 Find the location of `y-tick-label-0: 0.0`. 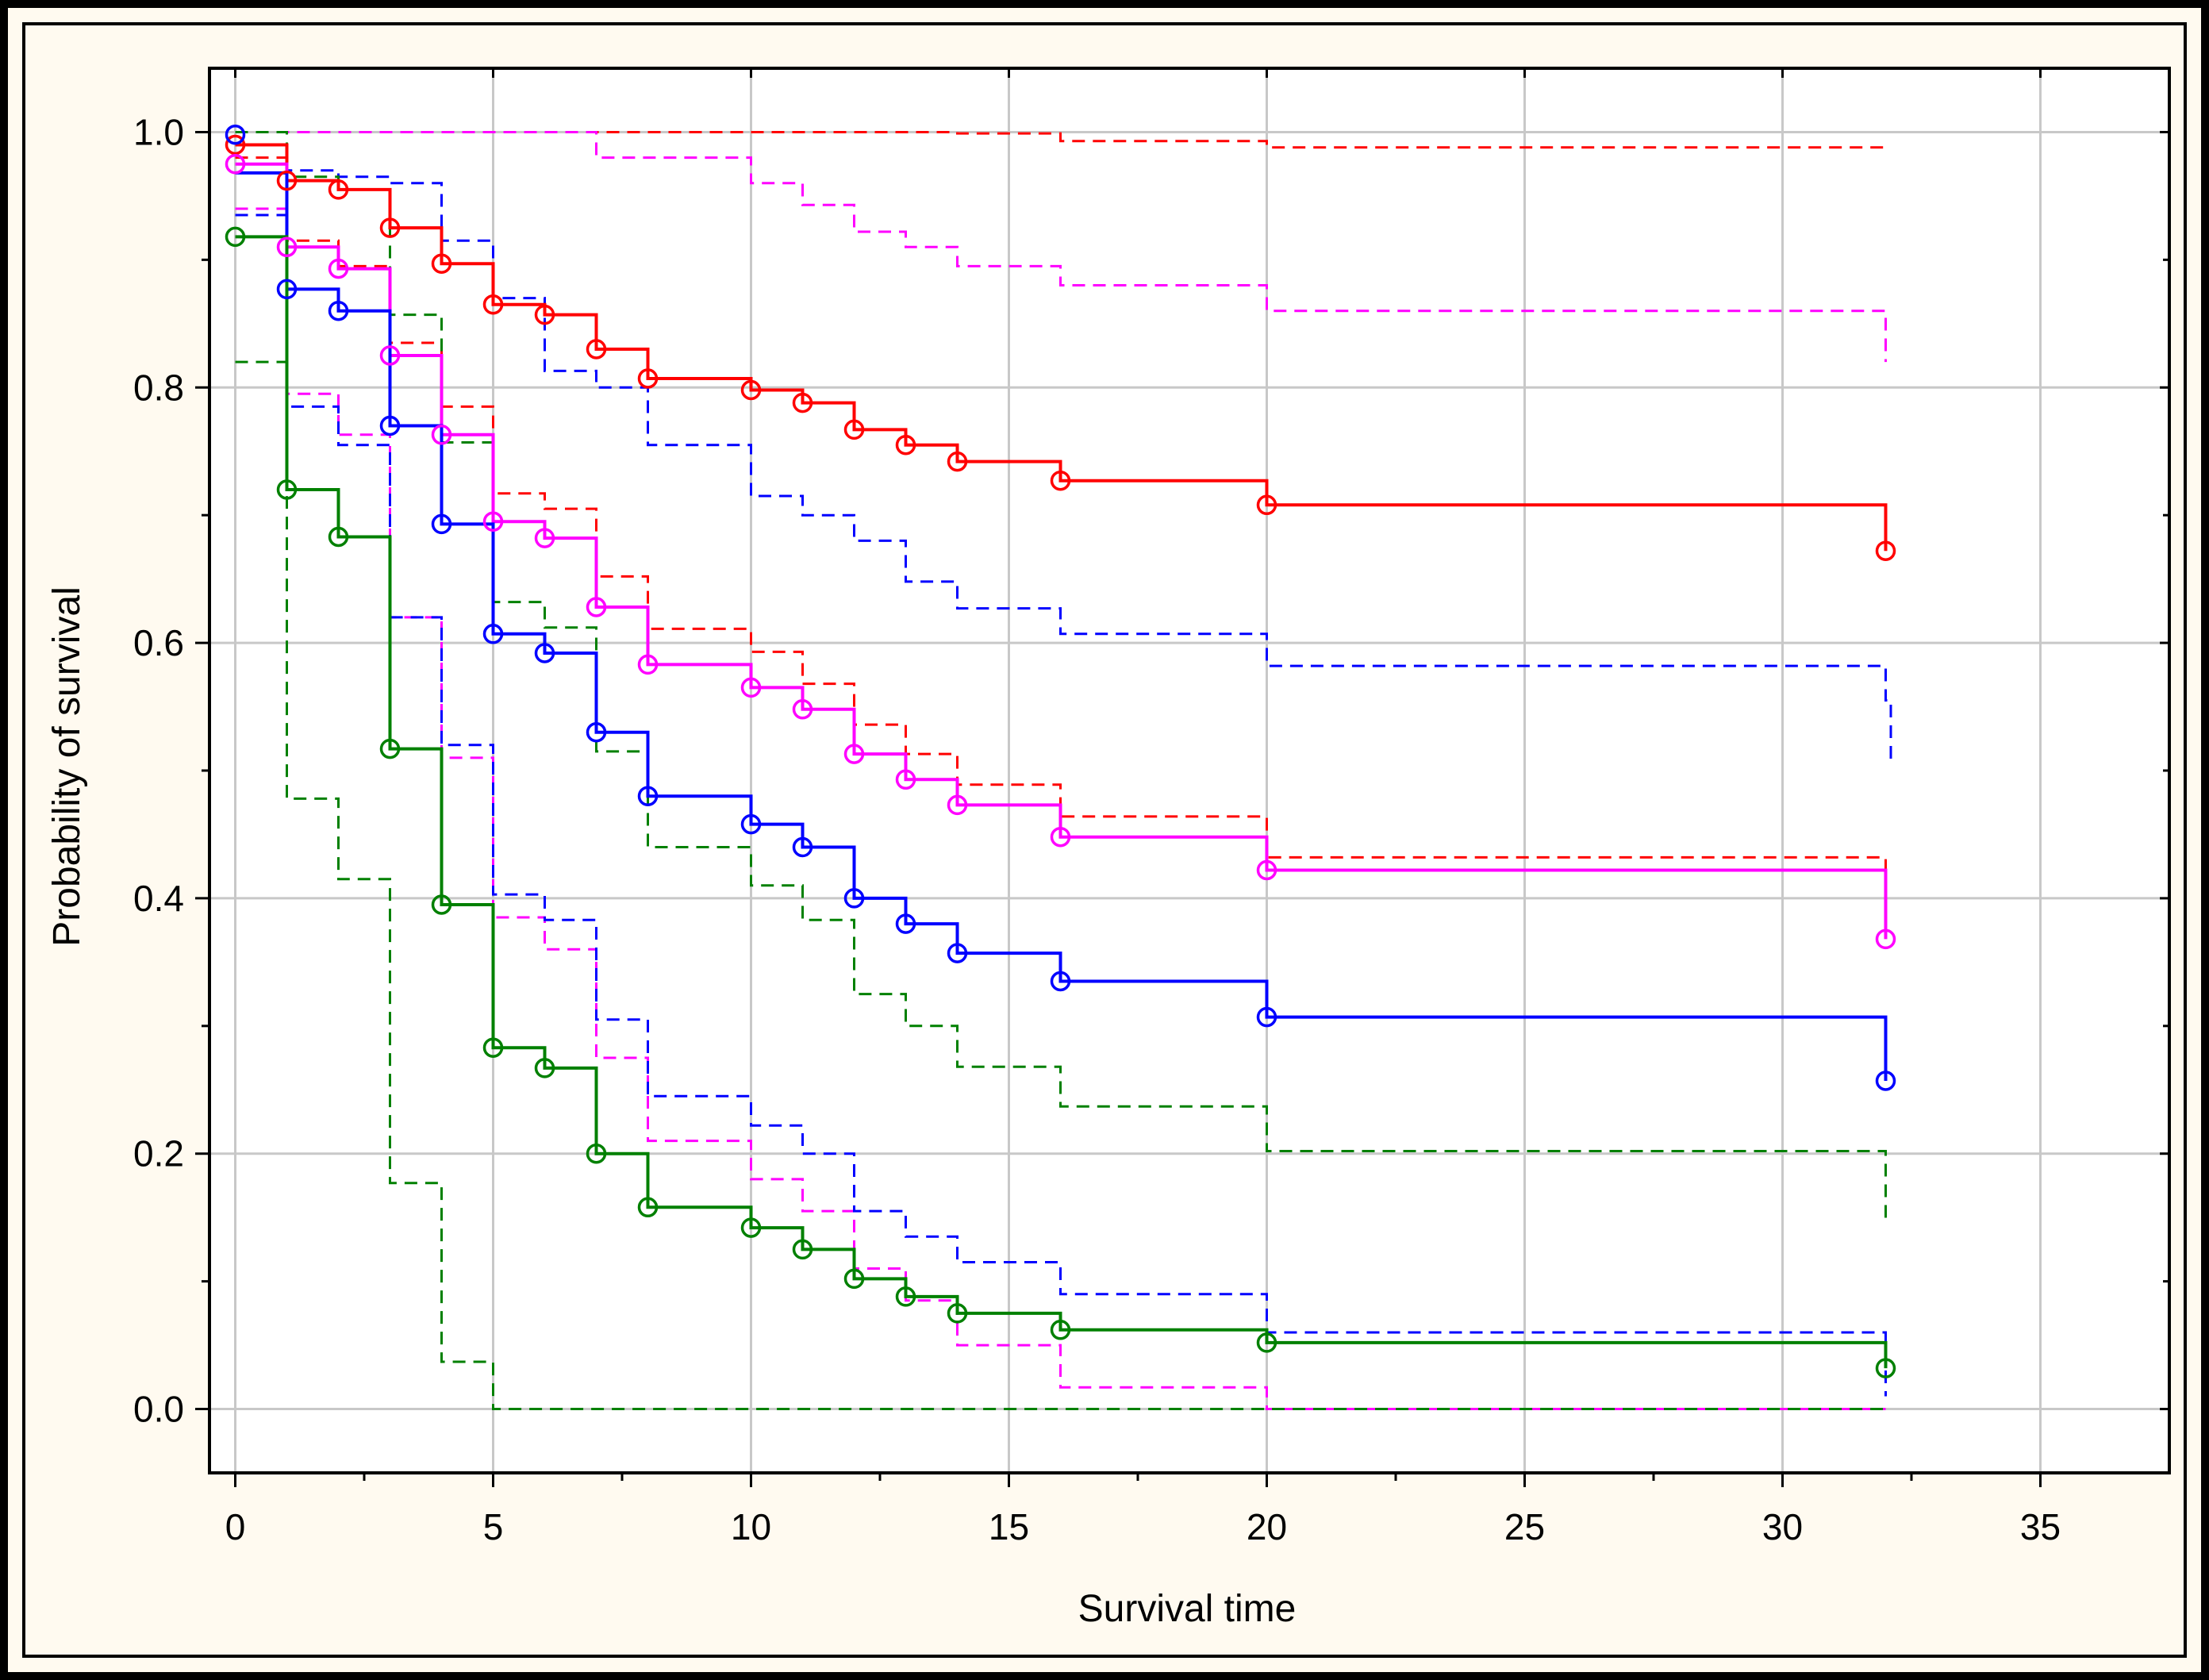

y-tick-label-0: 0.0 is located at coordinates (158, 1409).